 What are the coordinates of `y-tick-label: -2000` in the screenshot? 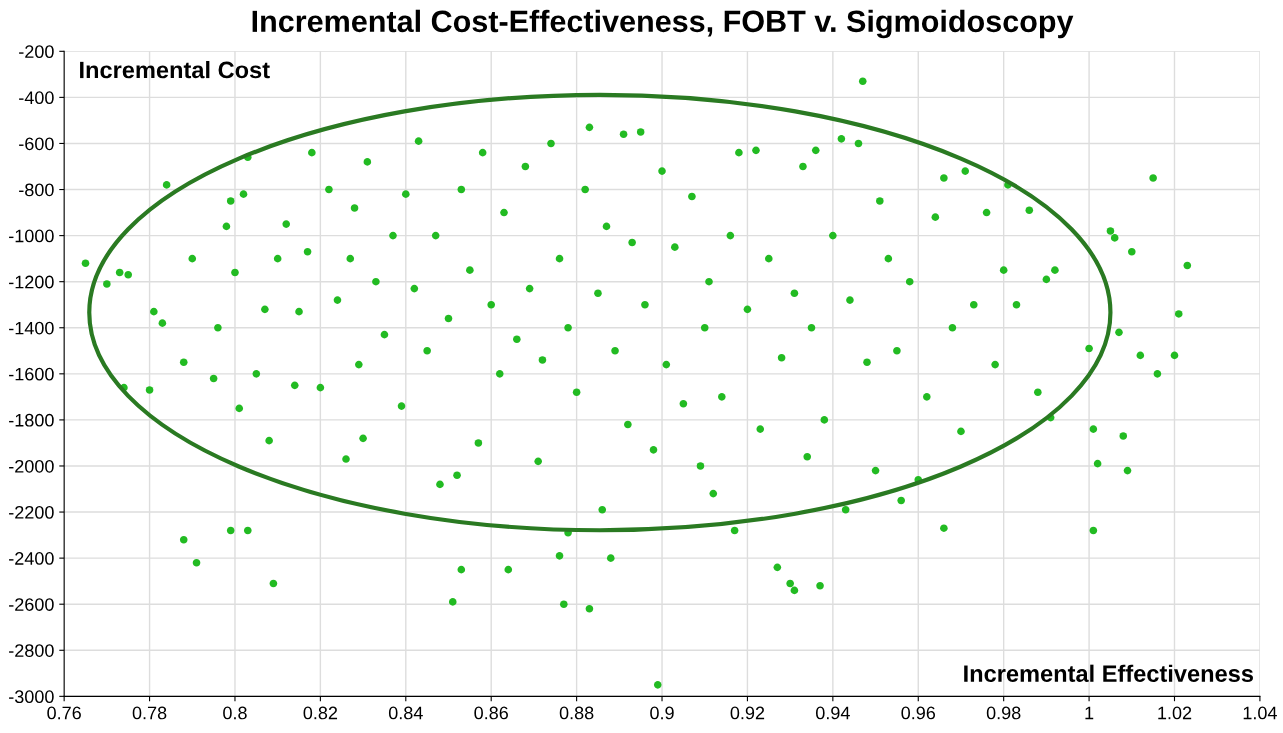 It's located at (31, 466).